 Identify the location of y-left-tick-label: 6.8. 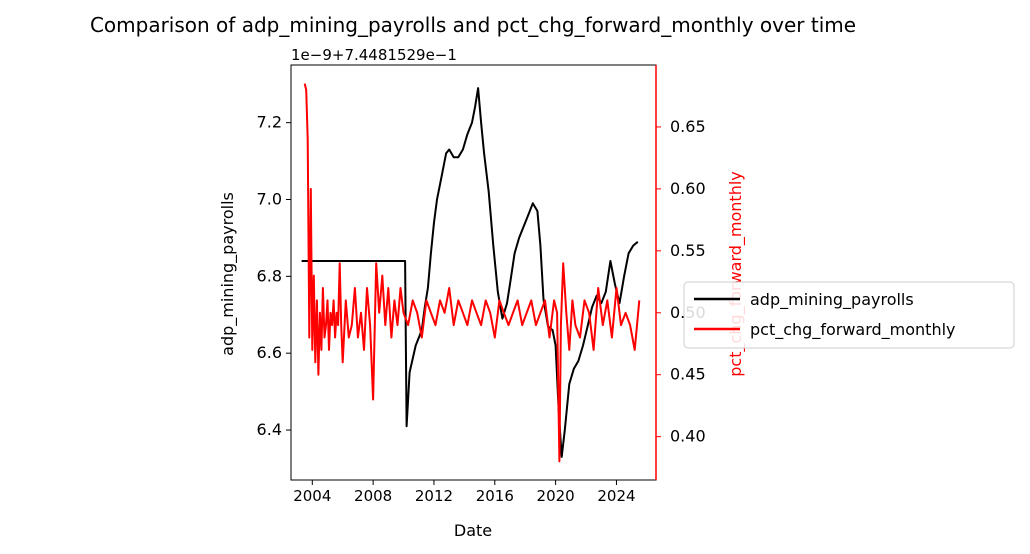
(269, 275).